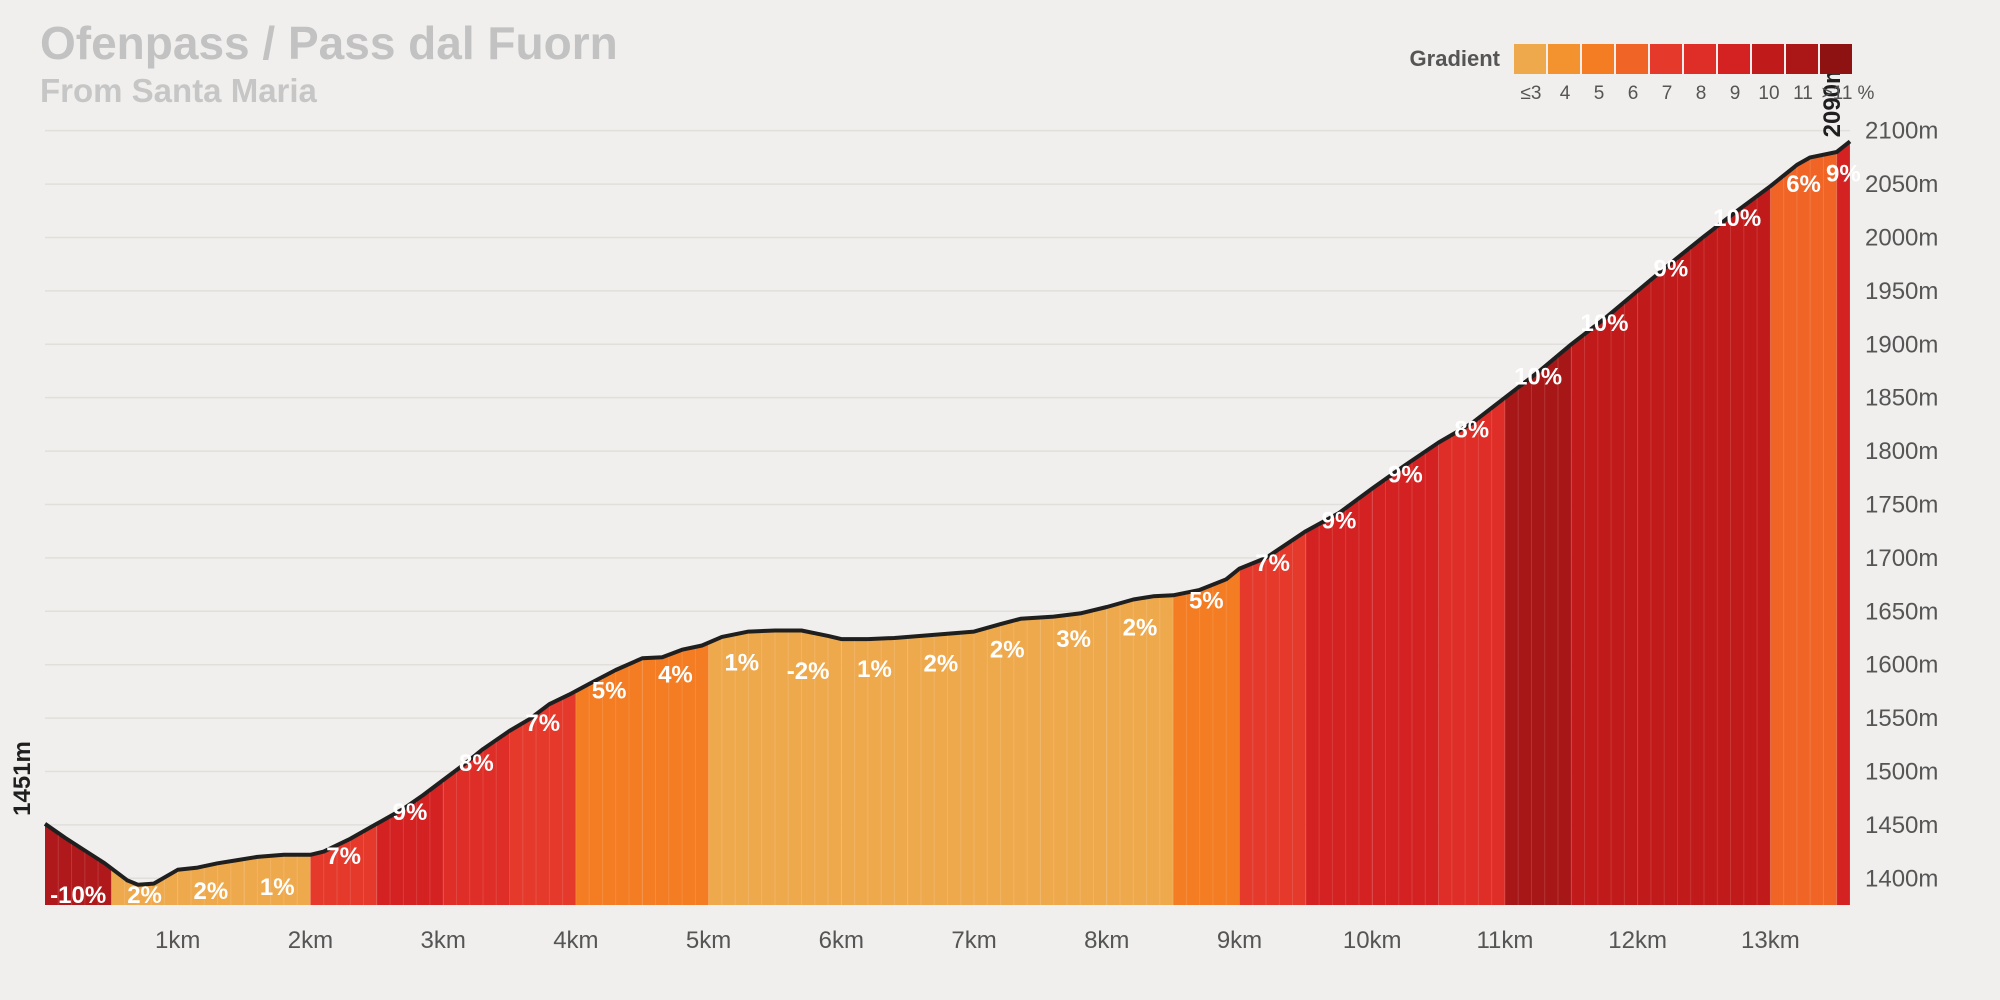  Describe the element at coordinates (1901, 184) in the screenshot. I see `y-tick-label: 2050m` at that location.